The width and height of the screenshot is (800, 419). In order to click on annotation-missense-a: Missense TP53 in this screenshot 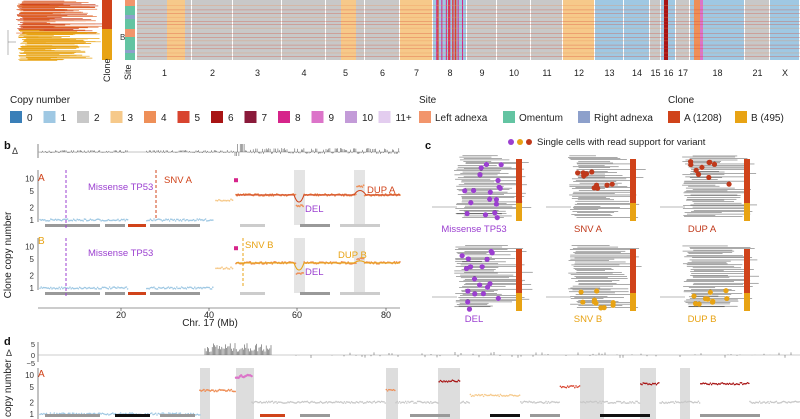, I will do `click(120, 187)`.